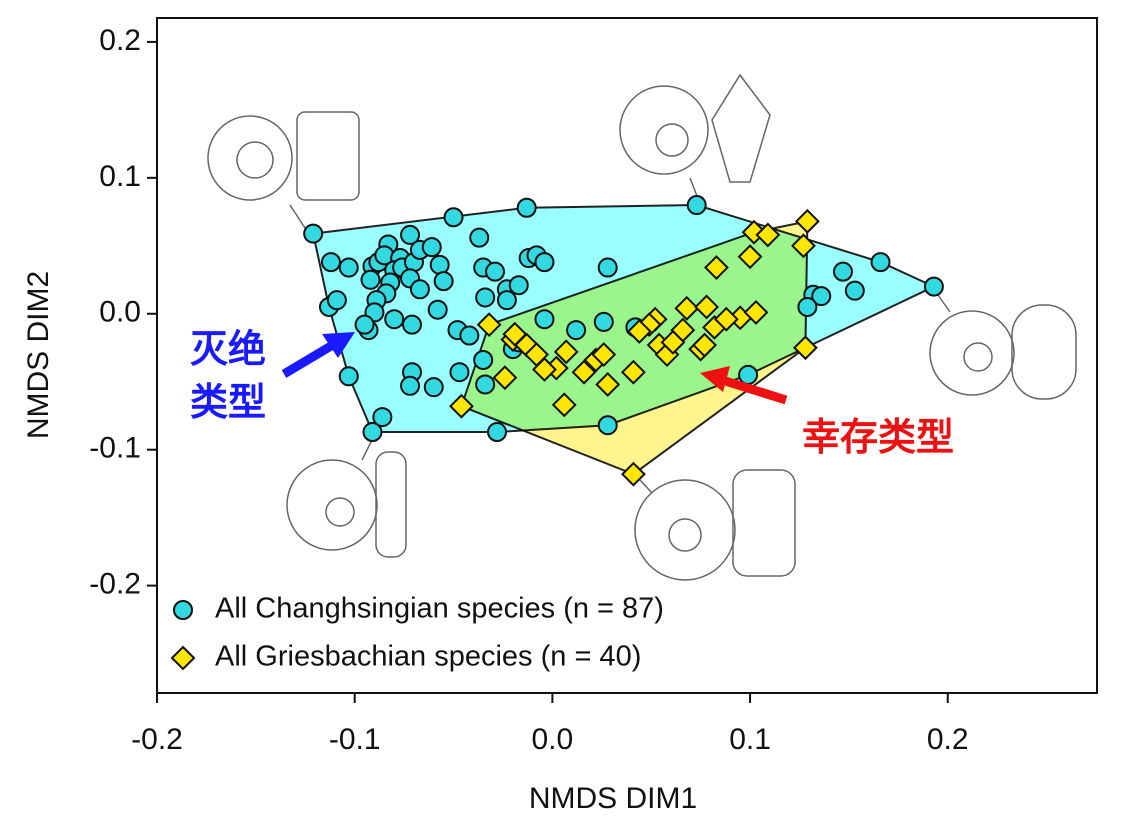  I want to click on x-tick-label: 0.0, so click(553, 739).